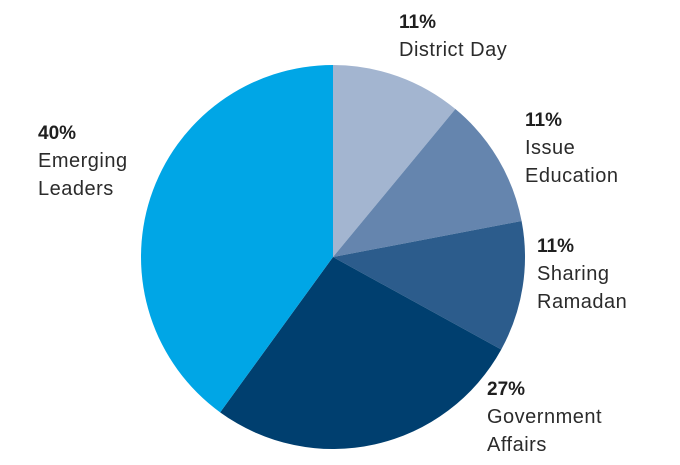 This screenshot has width=680, height=465. Describe the element at coordinates (573, 274) in the screenshot. I see `slice-label-line: Sharing` at that location.